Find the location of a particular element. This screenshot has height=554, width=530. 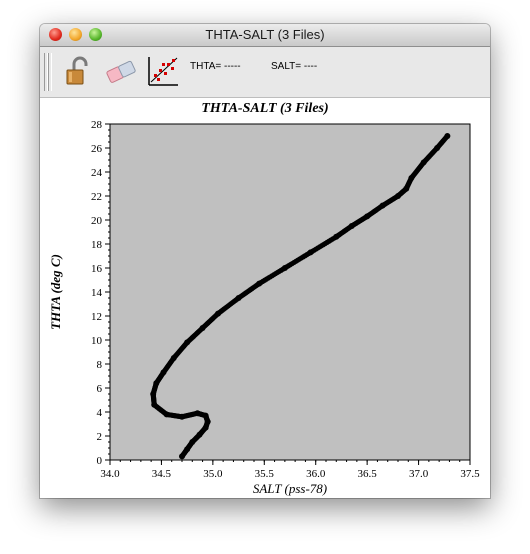

x-tick-label: 34.0 is located at coordinates (110, 474).